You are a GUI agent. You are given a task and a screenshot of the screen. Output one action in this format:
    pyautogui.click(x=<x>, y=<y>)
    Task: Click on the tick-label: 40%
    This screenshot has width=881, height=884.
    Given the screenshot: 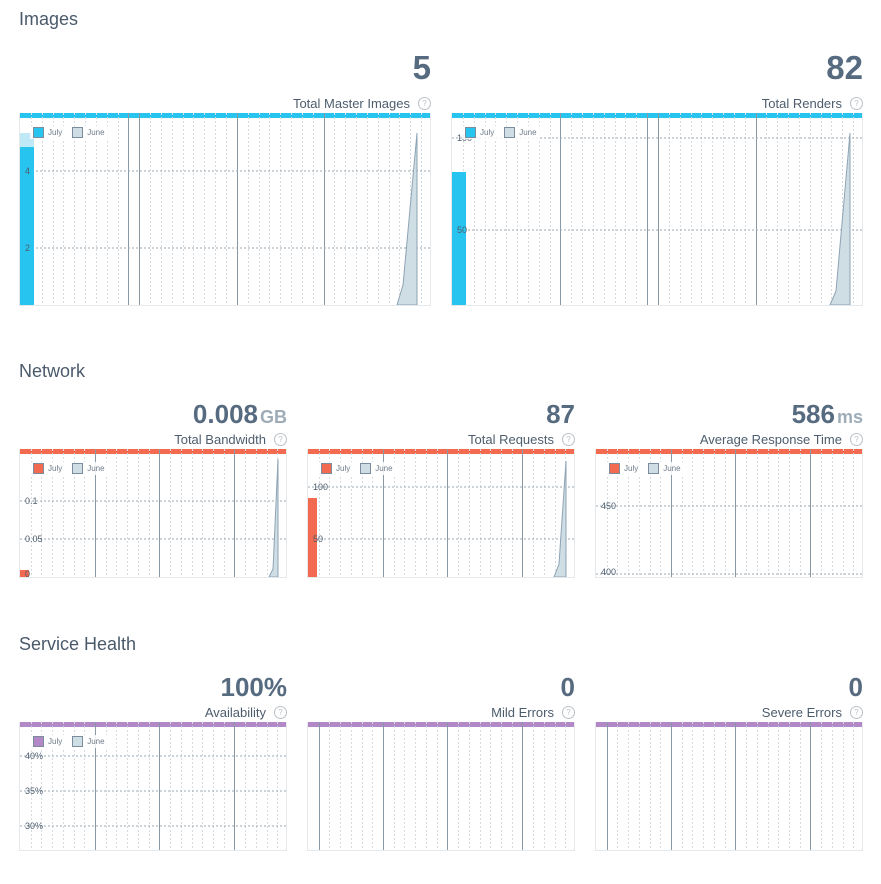 What is the action you would take?
    pyautogui.click(x=34, y=756)
    